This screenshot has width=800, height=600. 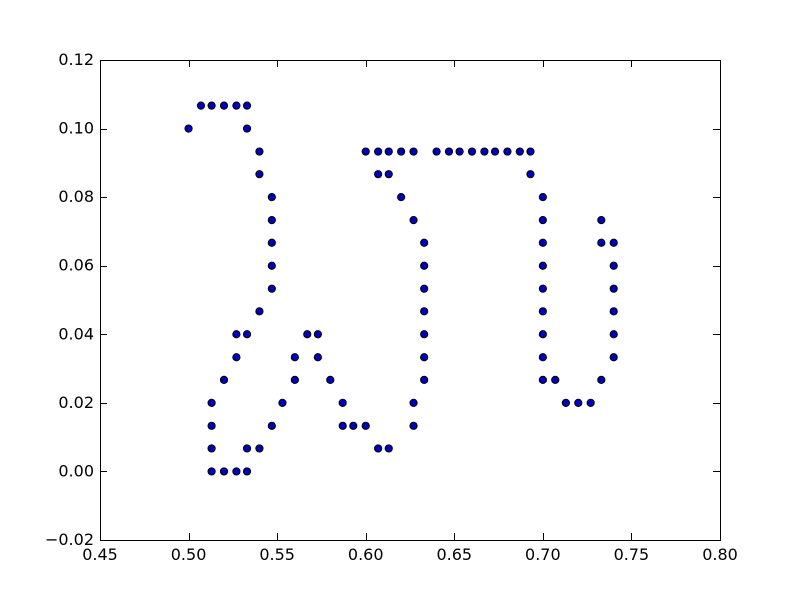 I want to click on y-tick-label: 0.02, so click(x=76, y=402).